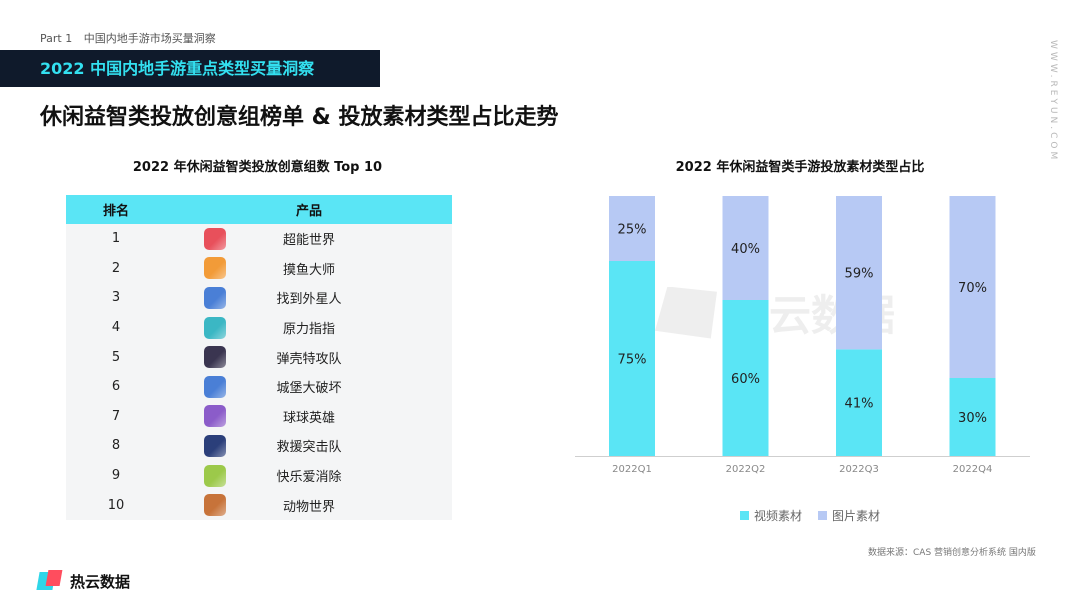 The height and width of the screenshot is (606, 1080). I want to click on table-row: 7 球球英雄, so click(259, 417).